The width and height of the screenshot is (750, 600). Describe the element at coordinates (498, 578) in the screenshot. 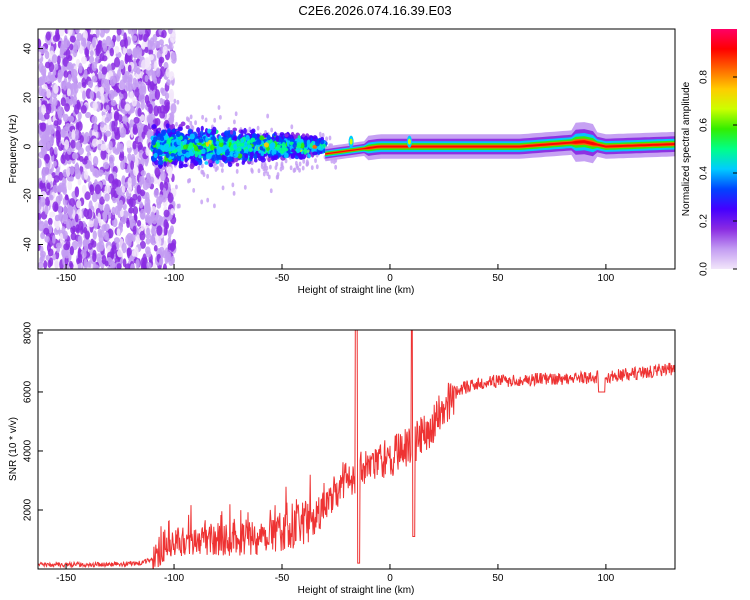

I see `snr-x-tick-label: 50` at that location.